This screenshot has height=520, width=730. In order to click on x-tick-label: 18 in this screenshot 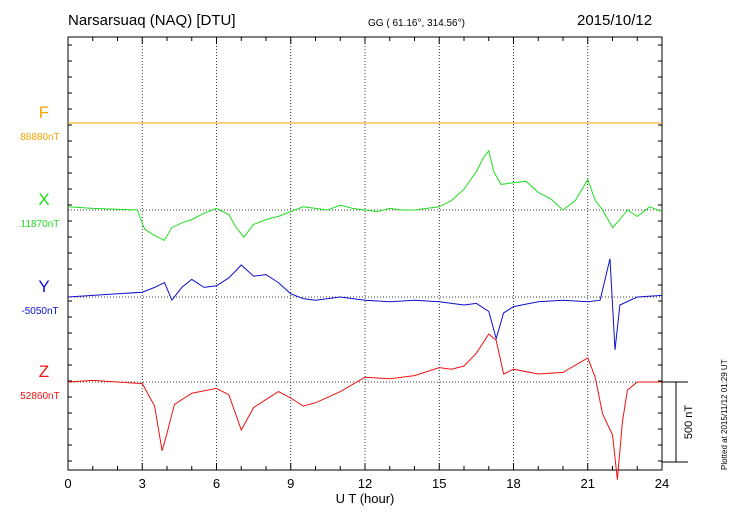, I will do `click(513, 483)`.